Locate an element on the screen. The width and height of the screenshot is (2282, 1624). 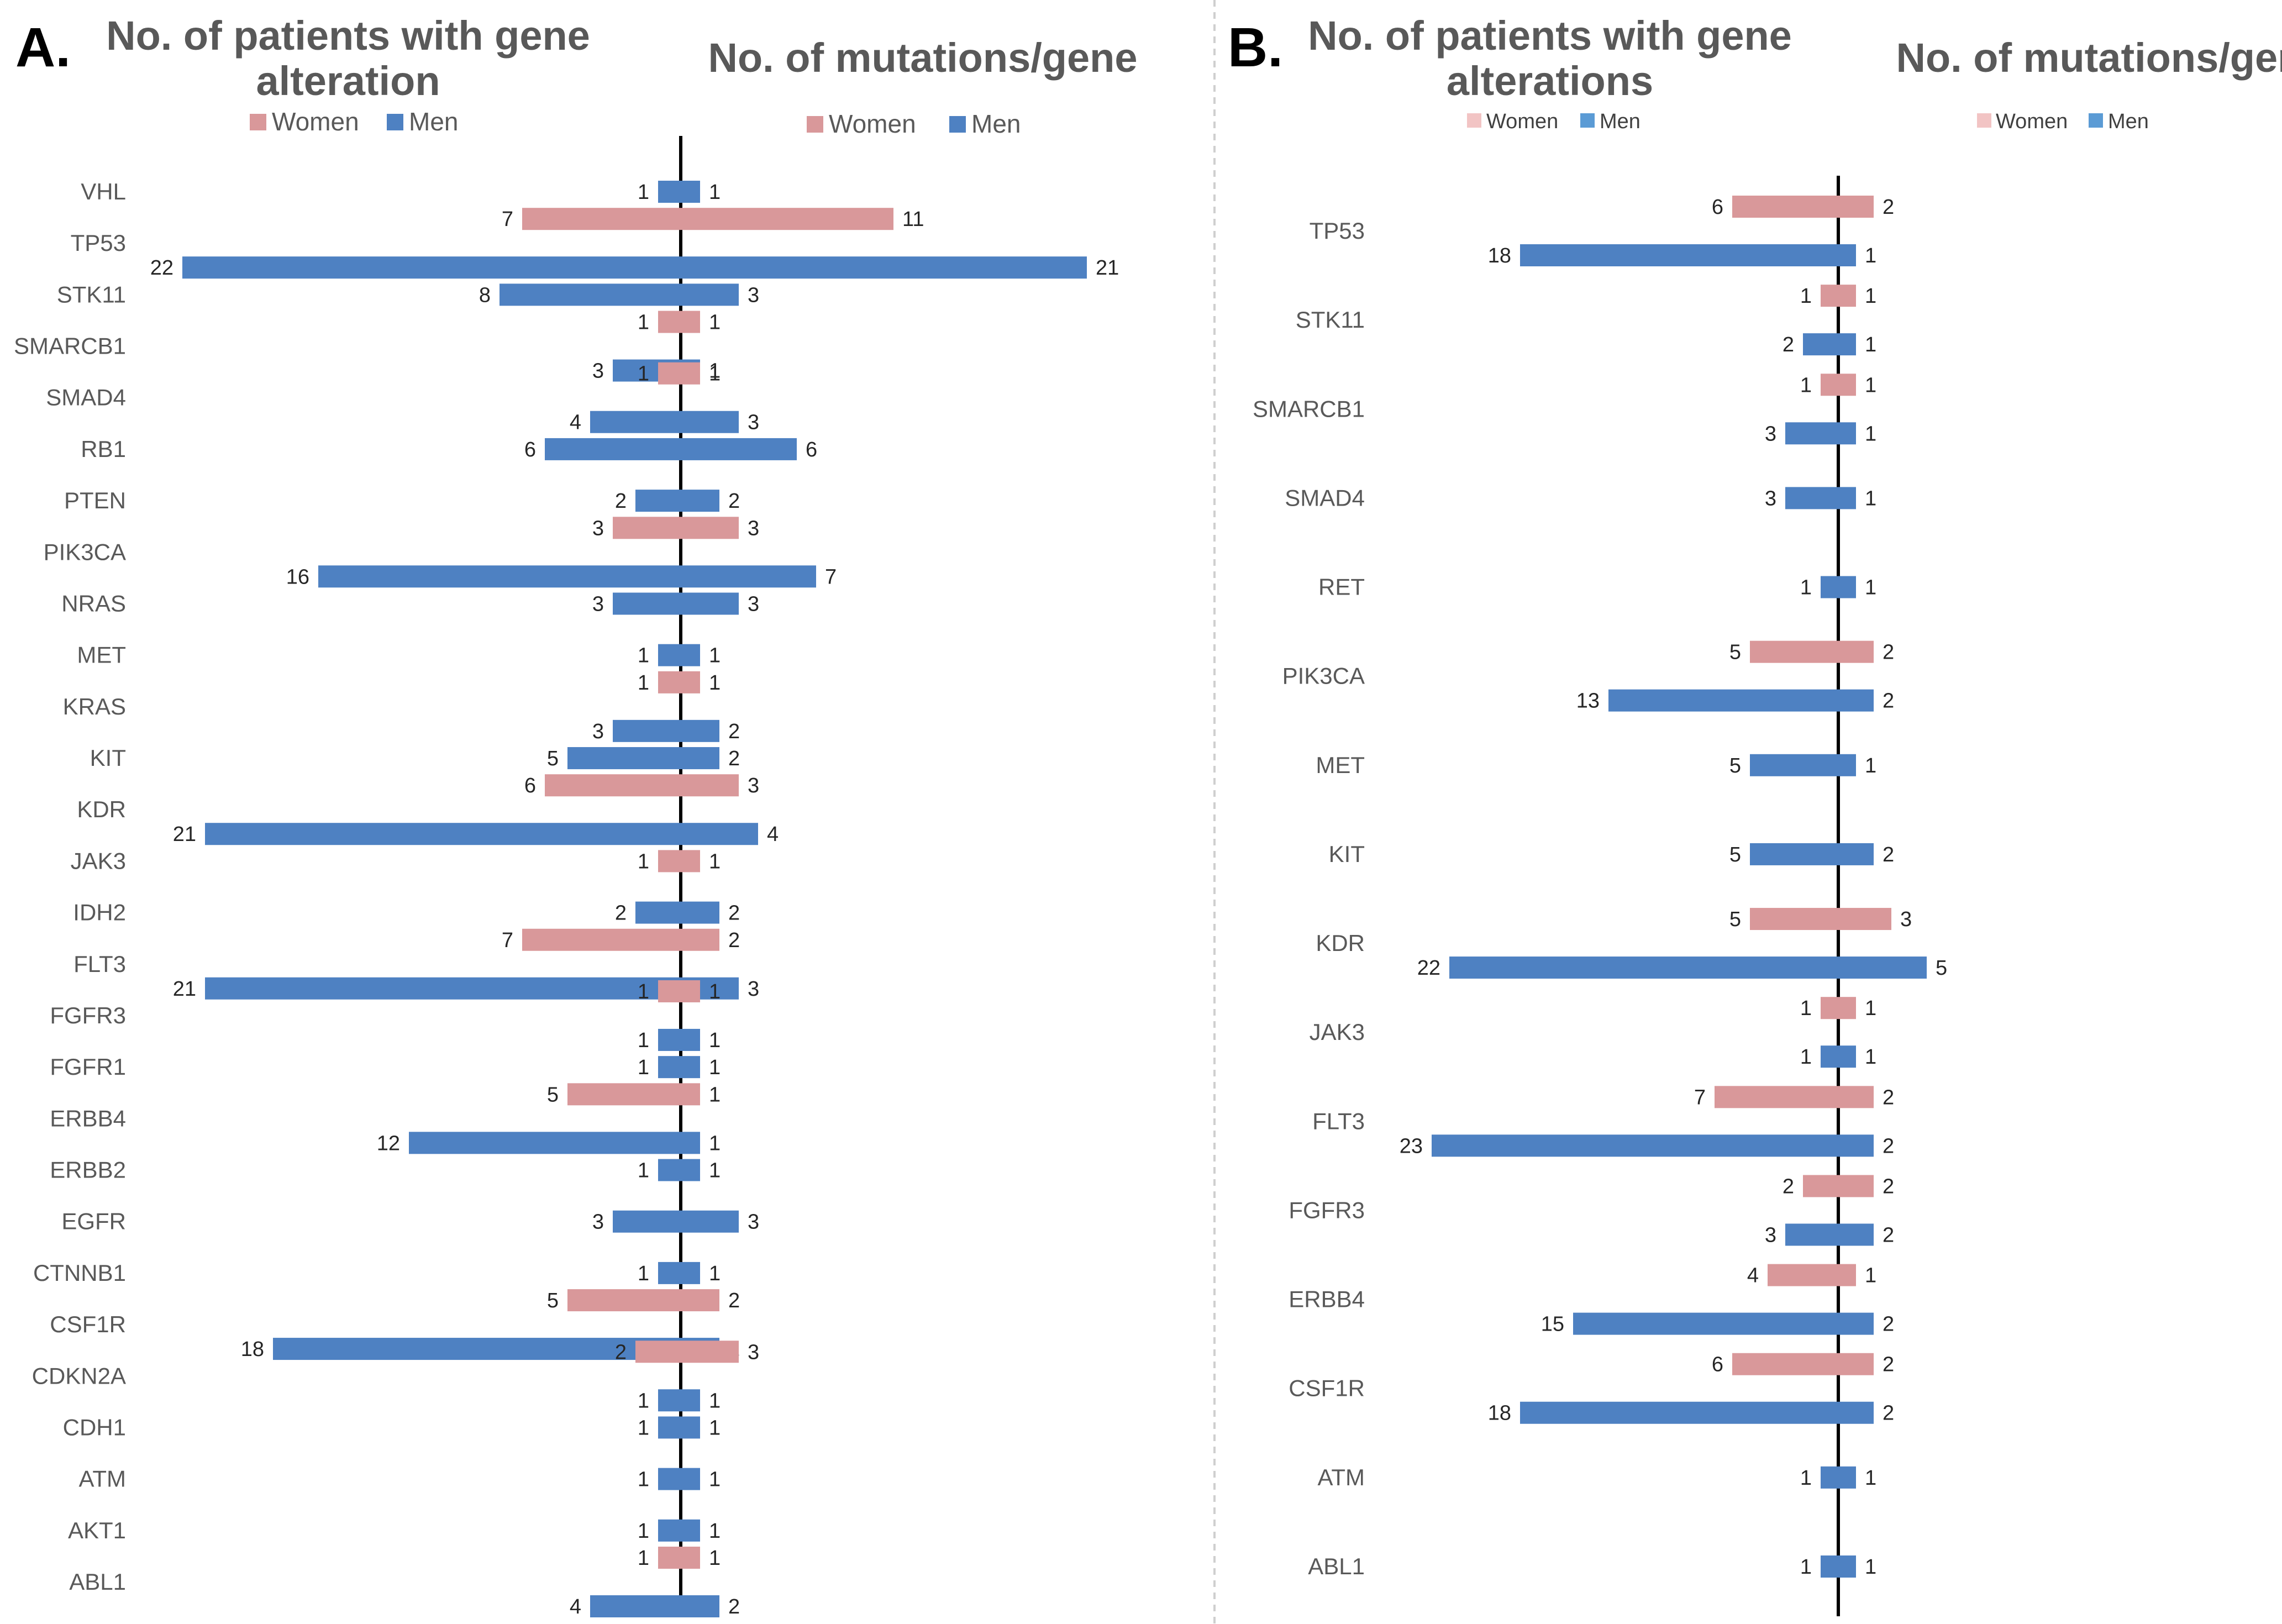
data-label-men-patients: 18 is located at coordinates (1499, 1413).